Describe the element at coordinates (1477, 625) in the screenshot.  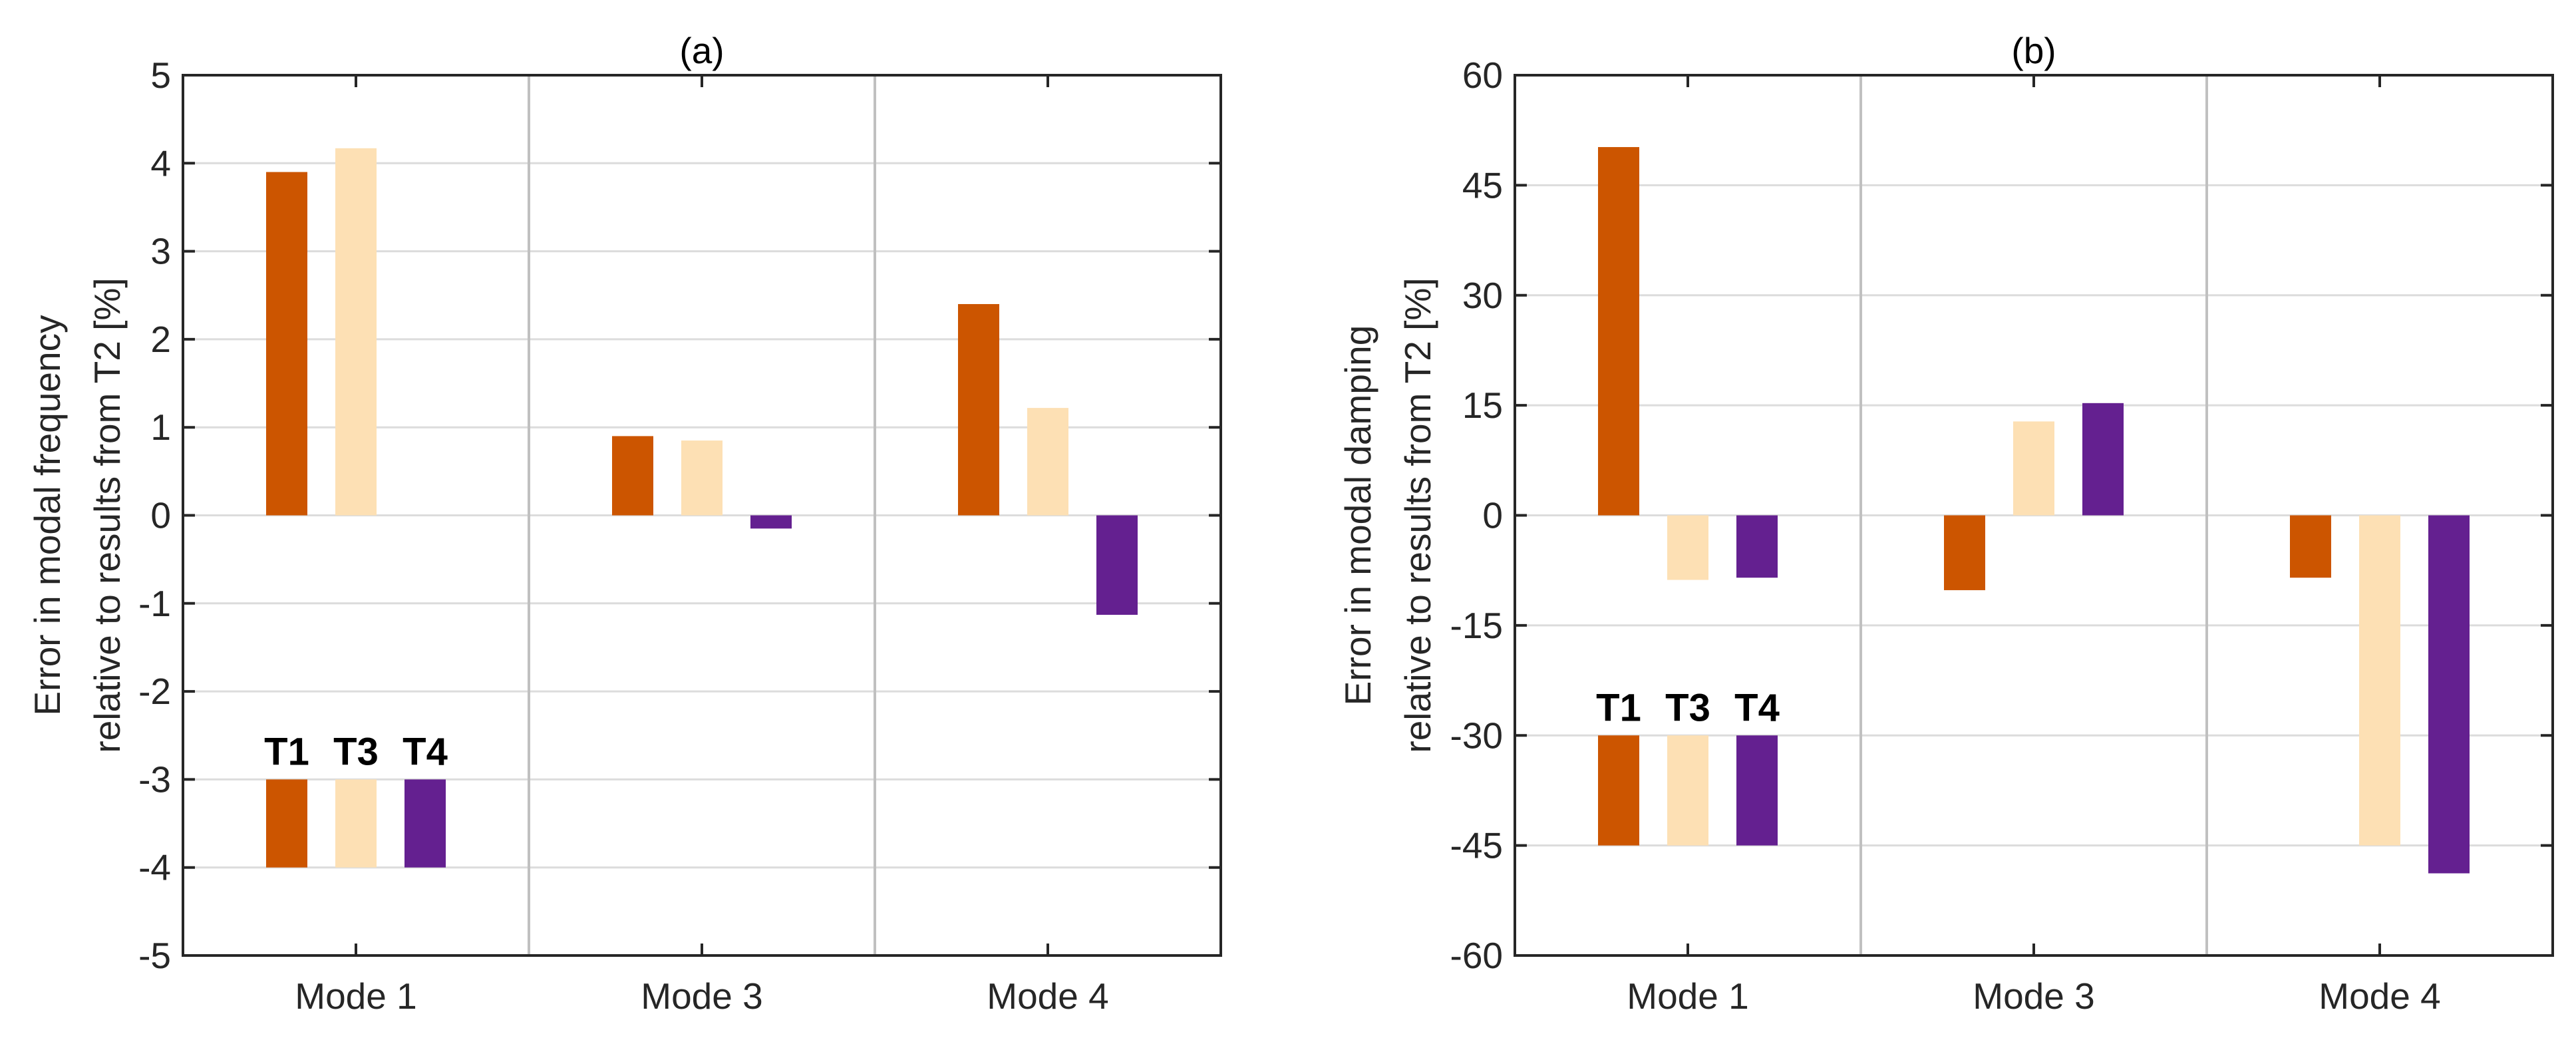
I see `y-tick-label: -15` at that location.